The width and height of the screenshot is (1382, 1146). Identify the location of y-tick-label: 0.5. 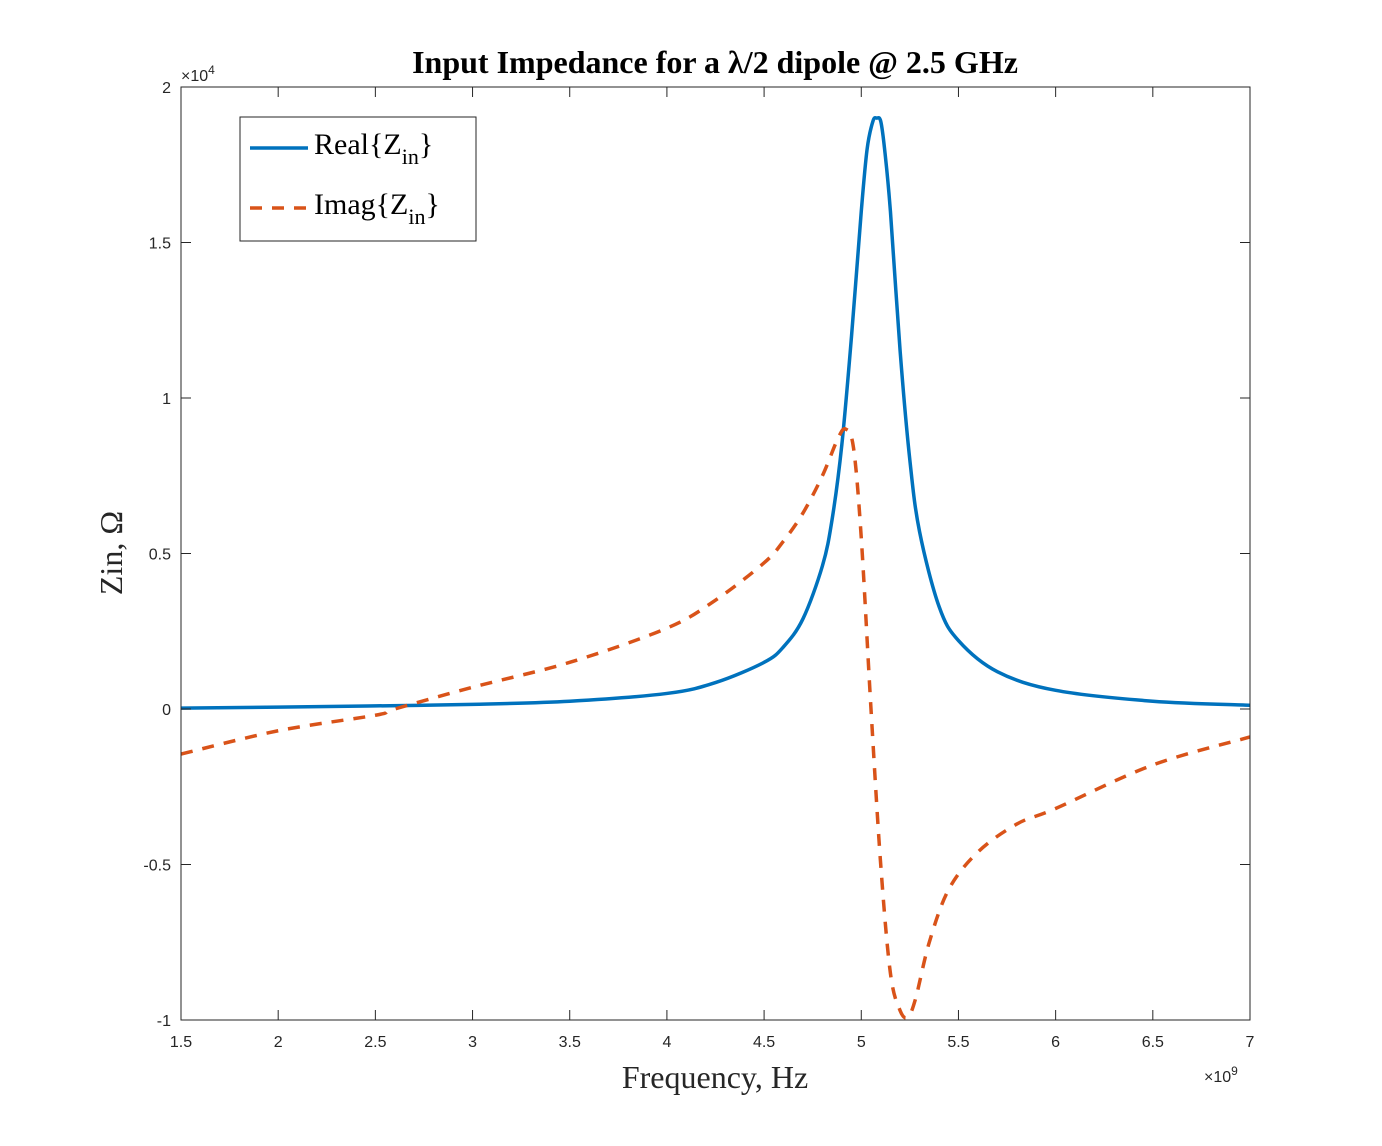
(160, 555).